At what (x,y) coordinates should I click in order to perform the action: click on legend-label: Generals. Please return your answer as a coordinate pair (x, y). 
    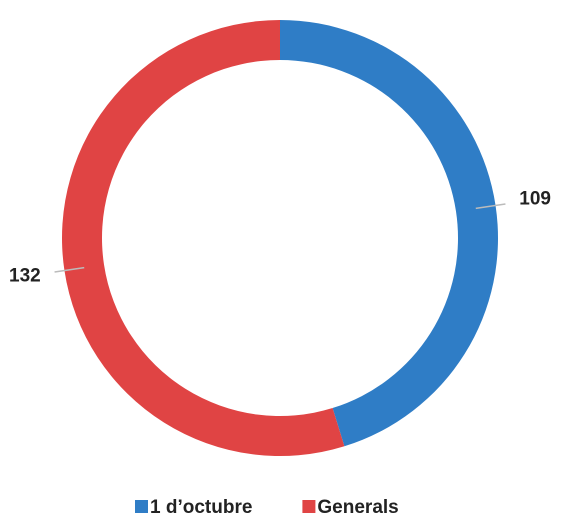
    Looking at the image, I should click on (357, 507).